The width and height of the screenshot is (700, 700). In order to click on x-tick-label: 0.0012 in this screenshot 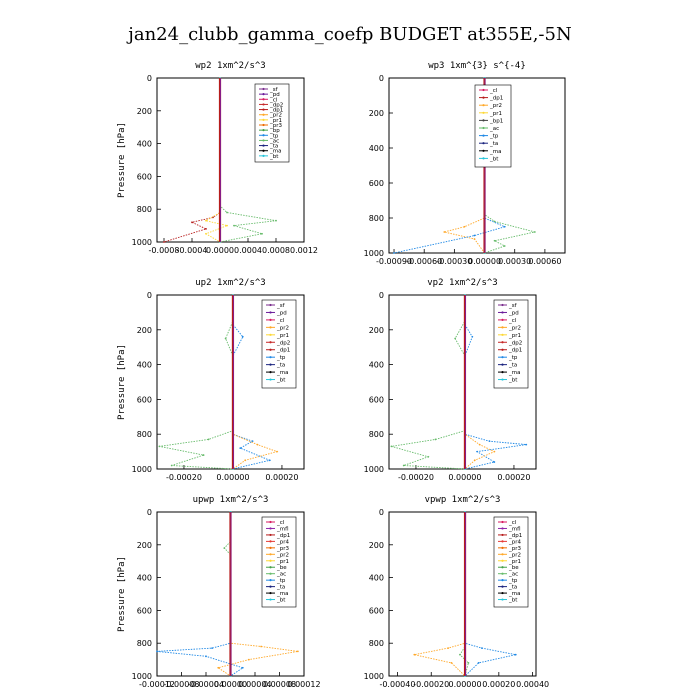, I will do `click(304, 250)`.